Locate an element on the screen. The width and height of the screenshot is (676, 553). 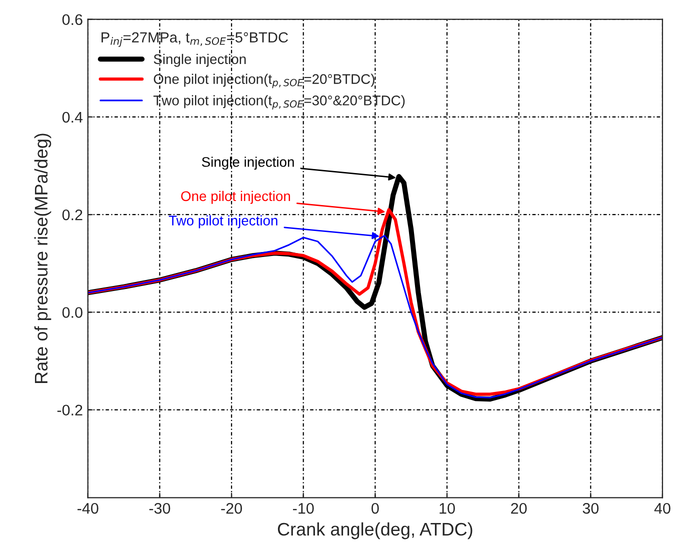
legend-title: P$_{inj}$=27MPa, t$_{m,SOE}$=5°BTDC is located at coordinates (195, 39).